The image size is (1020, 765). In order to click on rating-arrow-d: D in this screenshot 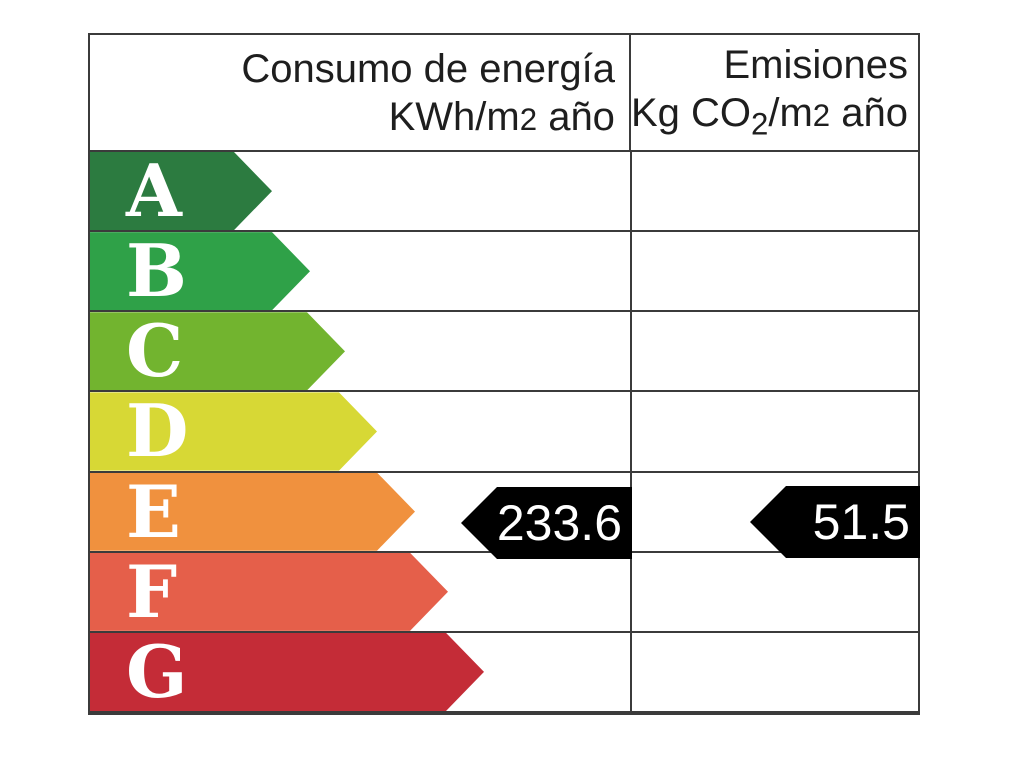, I will do `click(233, 431)`.